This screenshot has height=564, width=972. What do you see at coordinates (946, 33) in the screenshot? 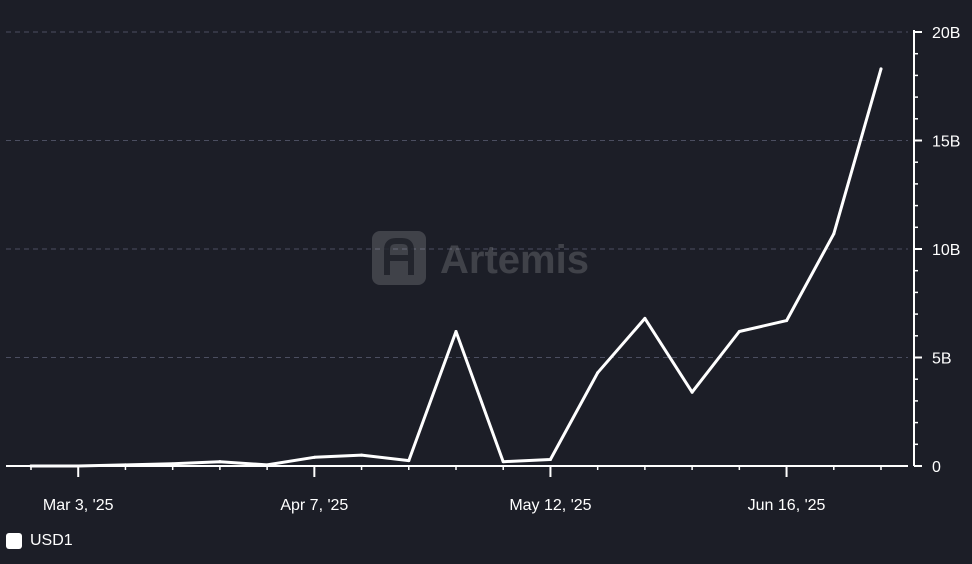
I see `y-tick-label: 20B` at bounding box center [946, 33].